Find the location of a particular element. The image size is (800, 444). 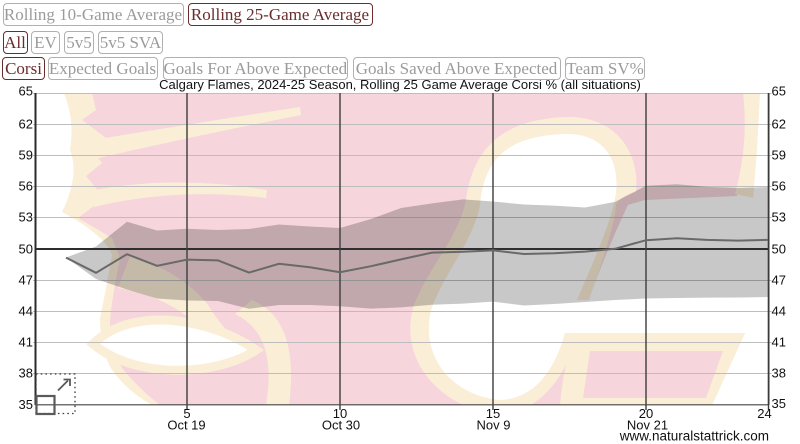

svg-text: 24 is located at coordinates (764, 413).